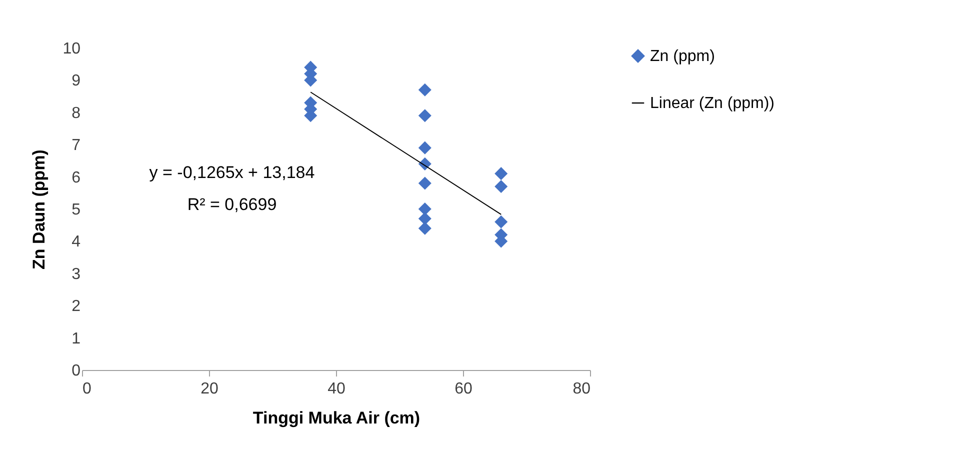 Image resolution: width=957 pixels, height=465 pixels. Describe the element at coordinates (76, 210) in the screenshot. I see `y-tick-label: 5` at that location.